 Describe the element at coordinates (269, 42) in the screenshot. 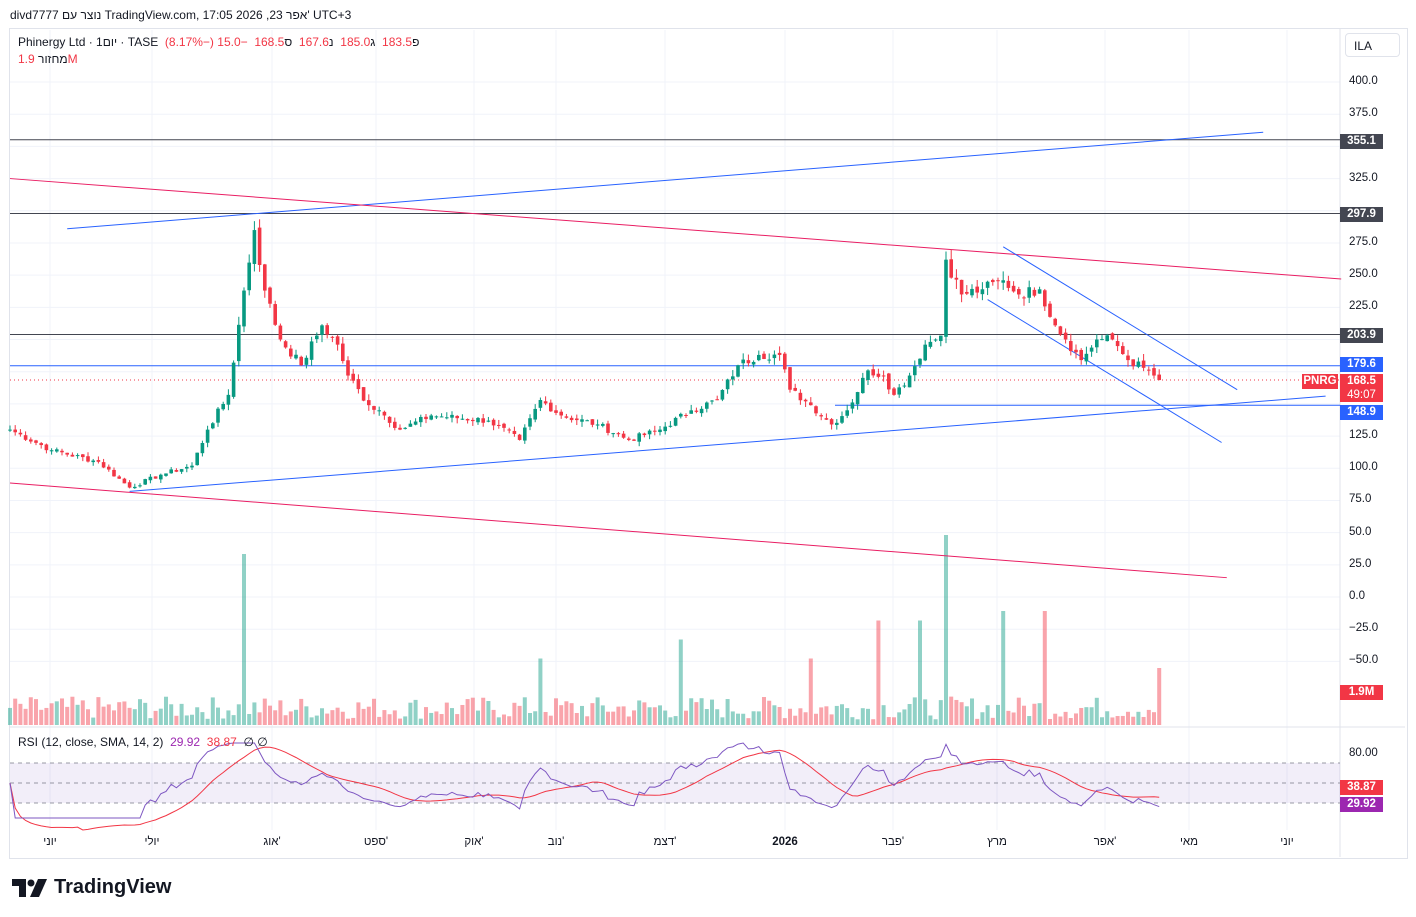

I see `close-value: 168.5` at that location.